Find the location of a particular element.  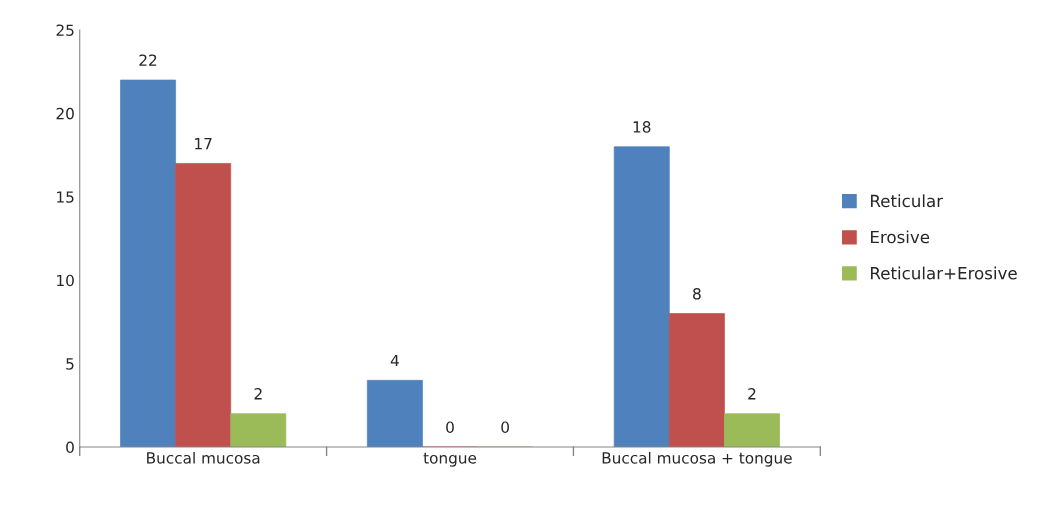

data-label: 8 is located at coordinates (697, 293).